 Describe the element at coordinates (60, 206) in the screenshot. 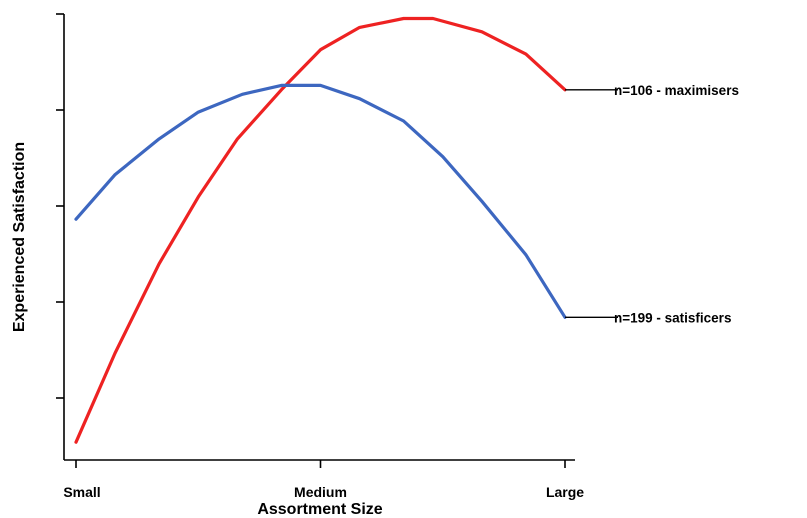

I see `y-ticks` at that location.